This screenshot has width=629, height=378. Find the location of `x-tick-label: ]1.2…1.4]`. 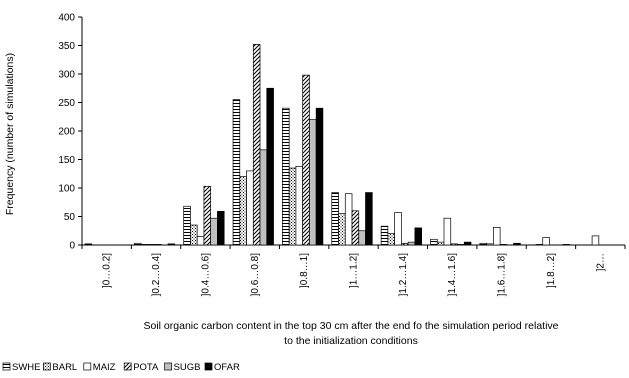

x-tick-label: ]1.2…1.4] is located at coordinates (403, 275).